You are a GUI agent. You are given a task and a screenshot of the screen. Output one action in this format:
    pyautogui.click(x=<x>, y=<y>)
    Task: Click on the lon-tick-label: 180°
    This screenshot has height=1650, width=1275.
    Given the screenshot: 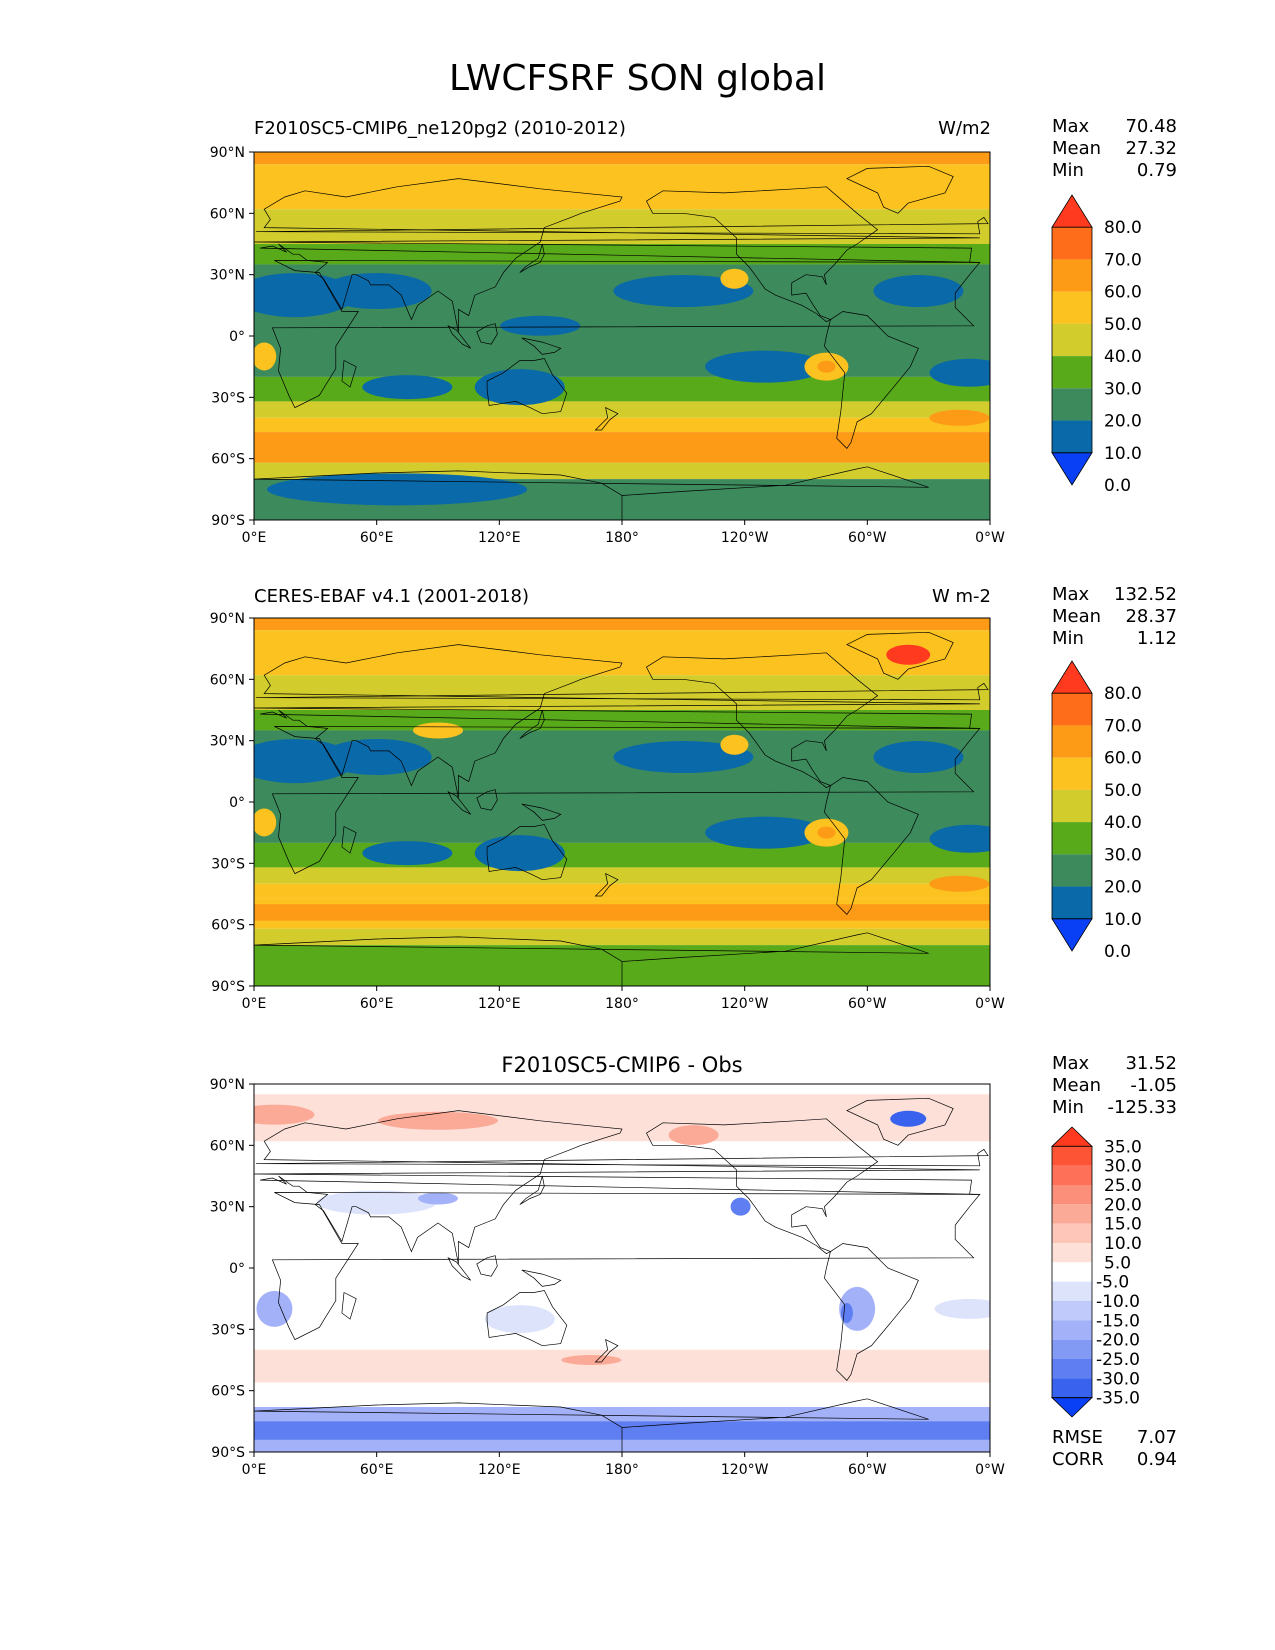 What is the action you would take?
    pyautogui.click(x=622, y=538)
    